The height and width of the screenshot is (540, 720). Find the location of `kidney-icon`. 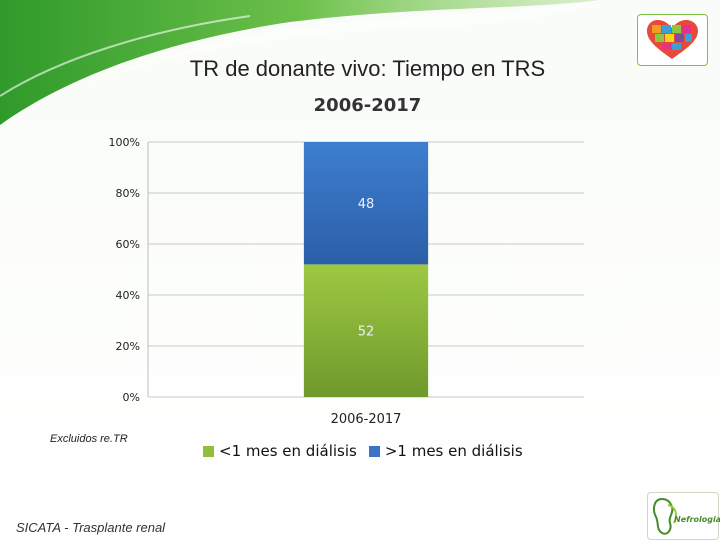

kidney-icon is located at coordinates (665, 516).